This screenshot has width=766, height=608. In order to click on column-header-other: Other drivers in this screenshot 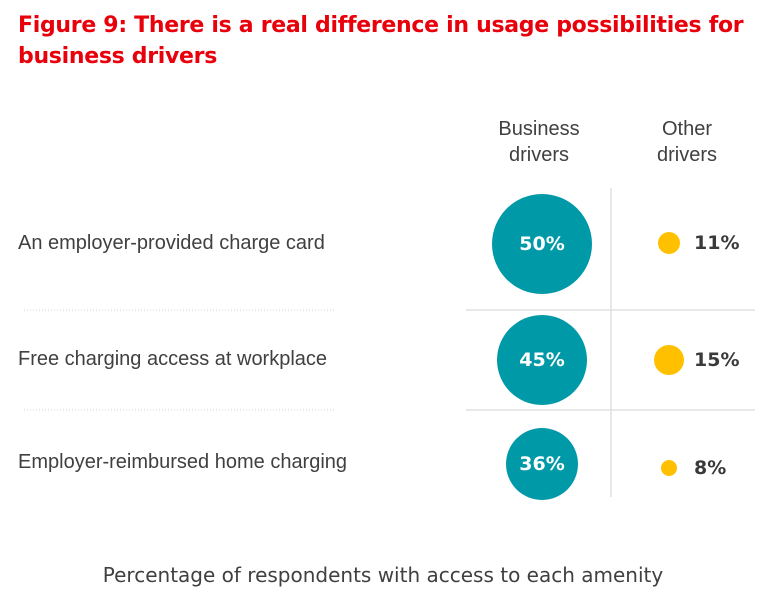, I will do `click(687, 142)`.